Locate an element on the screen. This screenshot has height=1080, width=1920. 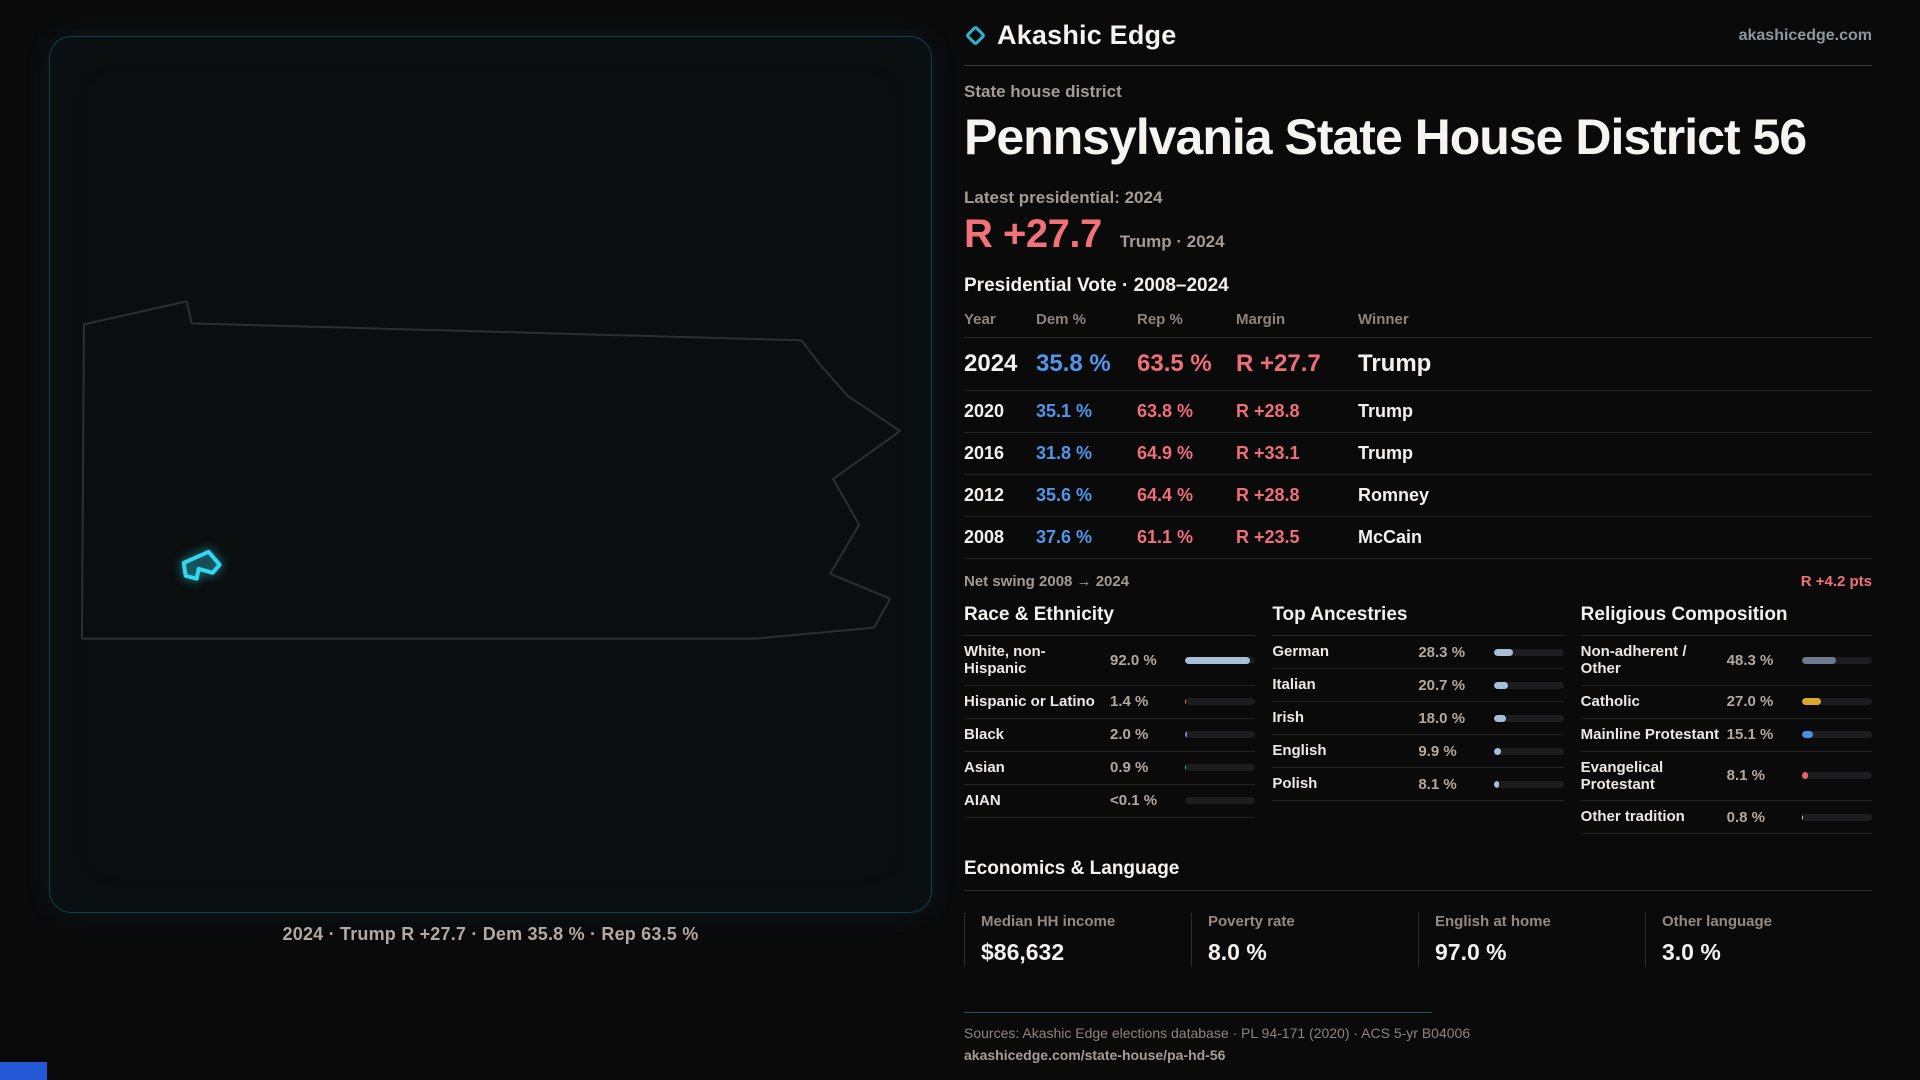
demo-label: Other tradition is located at coordinates (1632, 817).